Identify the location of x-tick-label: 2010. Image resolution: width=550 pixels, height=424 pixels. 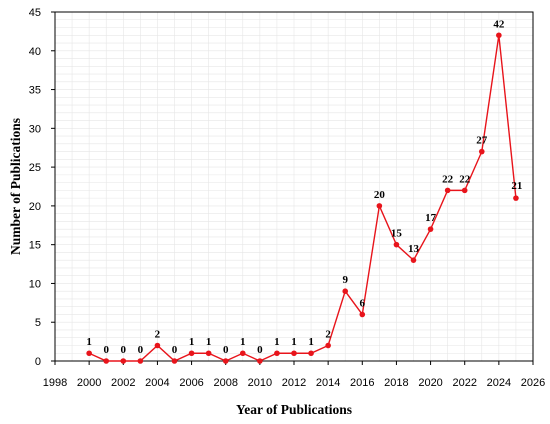
(260, 383).